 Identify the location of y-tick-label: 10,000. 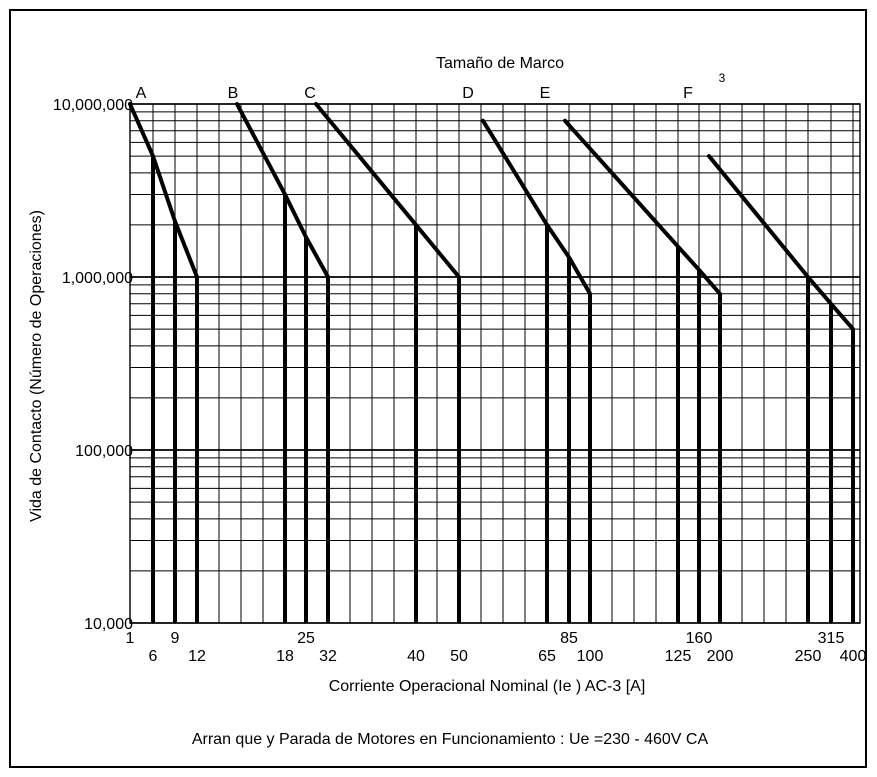
(108, 624).